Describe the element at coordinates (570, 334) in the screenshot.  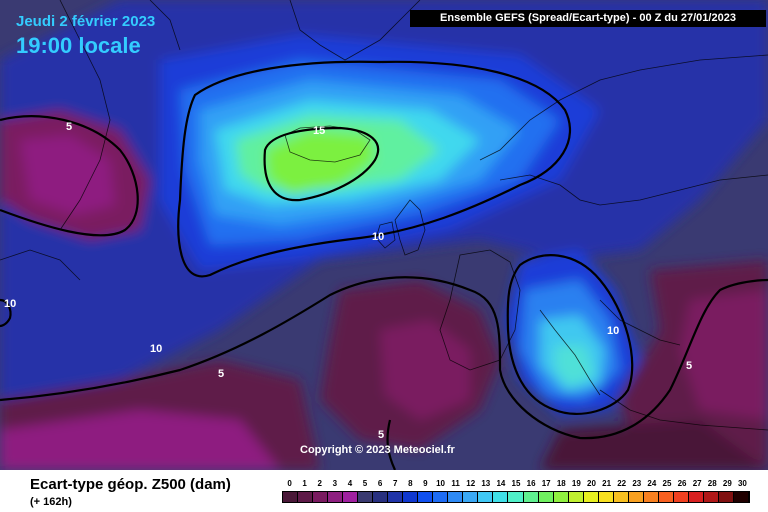
I see `contour-10-south` at that location.